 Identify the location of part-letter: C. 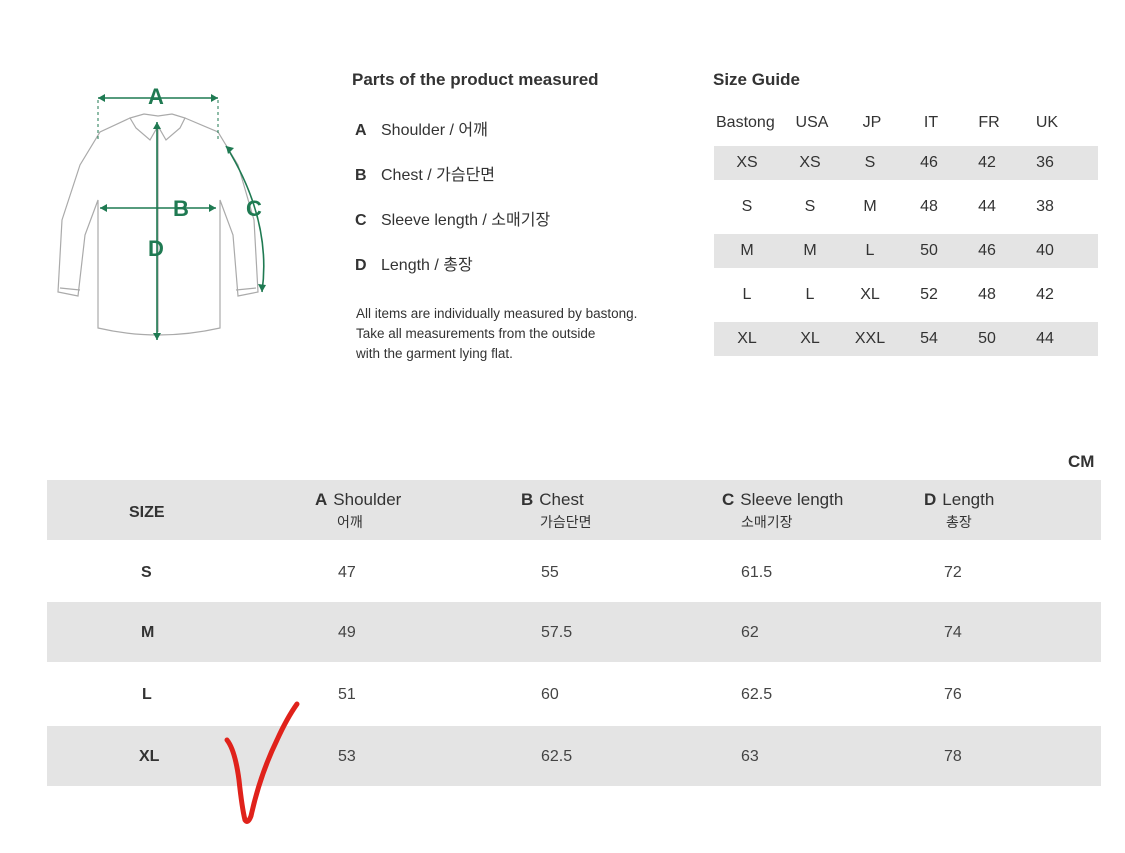
(361, 220).